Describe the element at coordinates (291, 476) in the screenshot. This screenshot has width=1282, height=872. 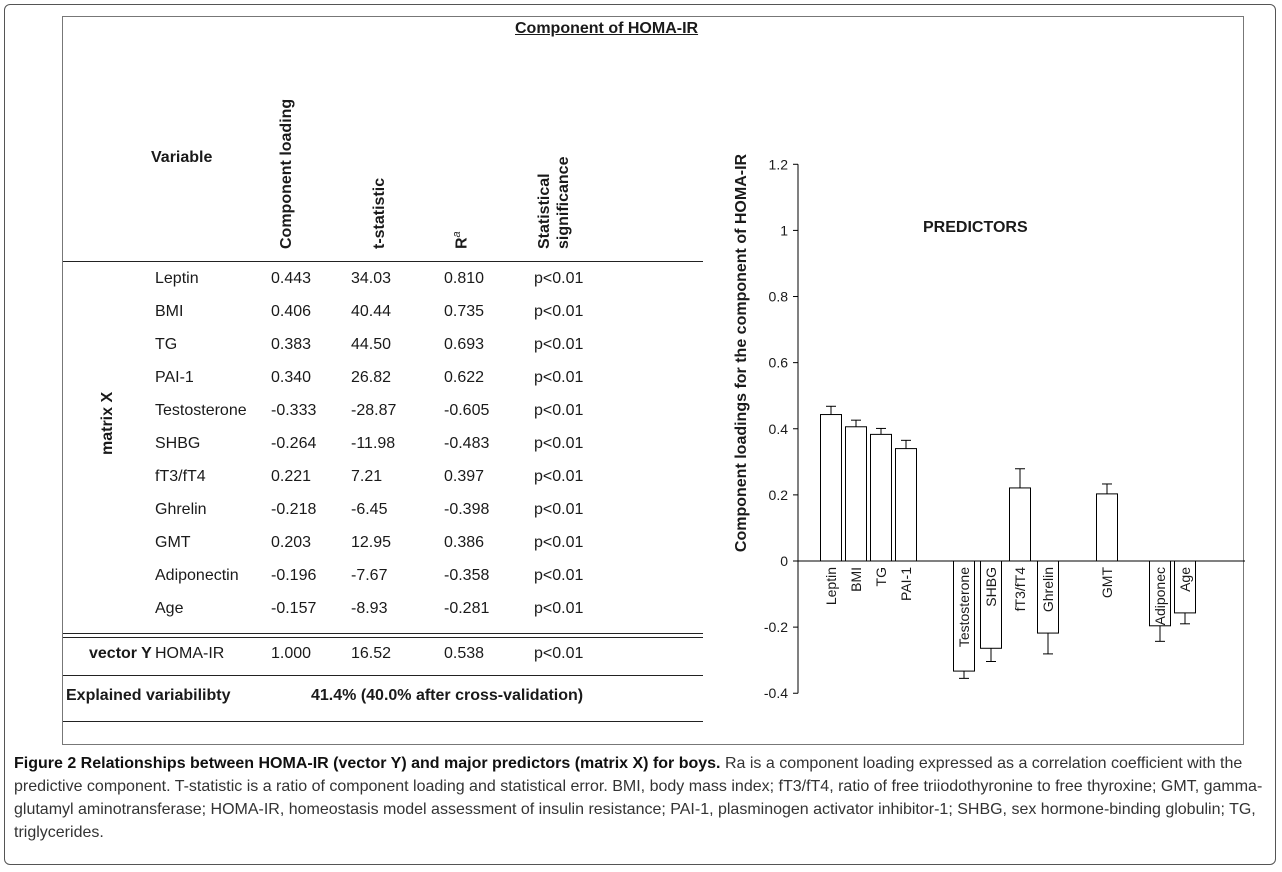
I see `cell-loading: 0.221` at that location.